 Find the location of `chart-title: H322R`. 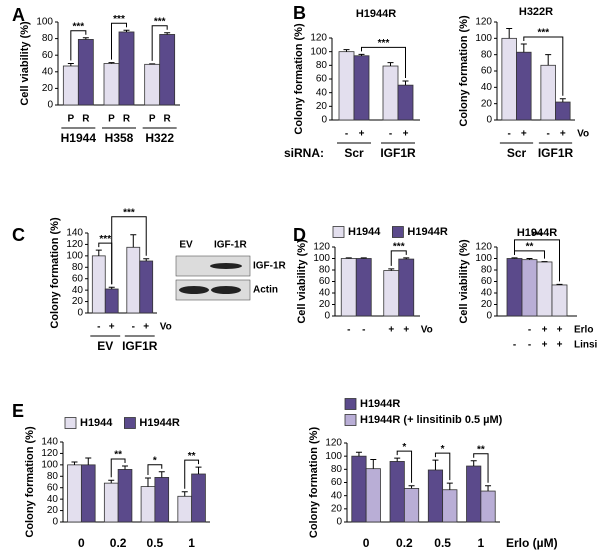

chart-title: H322R is located at coordinates (536, 12).